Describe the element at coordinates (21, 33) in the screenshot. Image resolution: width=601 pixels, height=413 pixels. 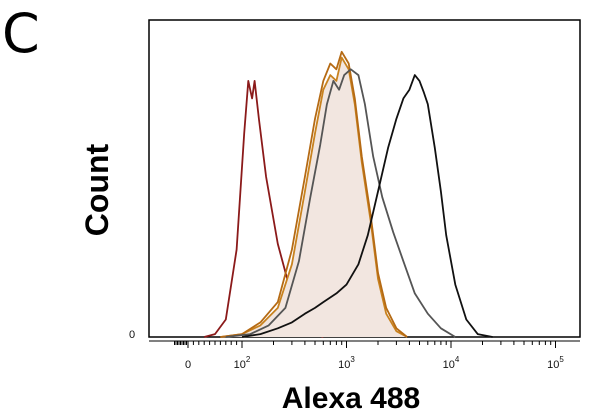
I see `panel-letter: C` at that location.